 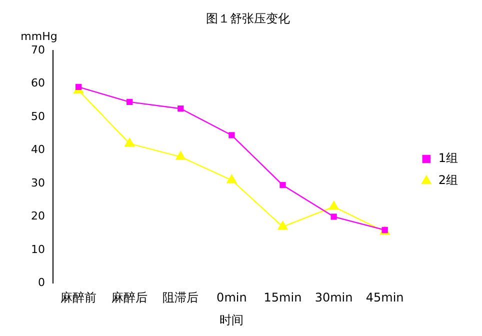 I want to click on legend-label: 2组, so click(x=448, y=180).